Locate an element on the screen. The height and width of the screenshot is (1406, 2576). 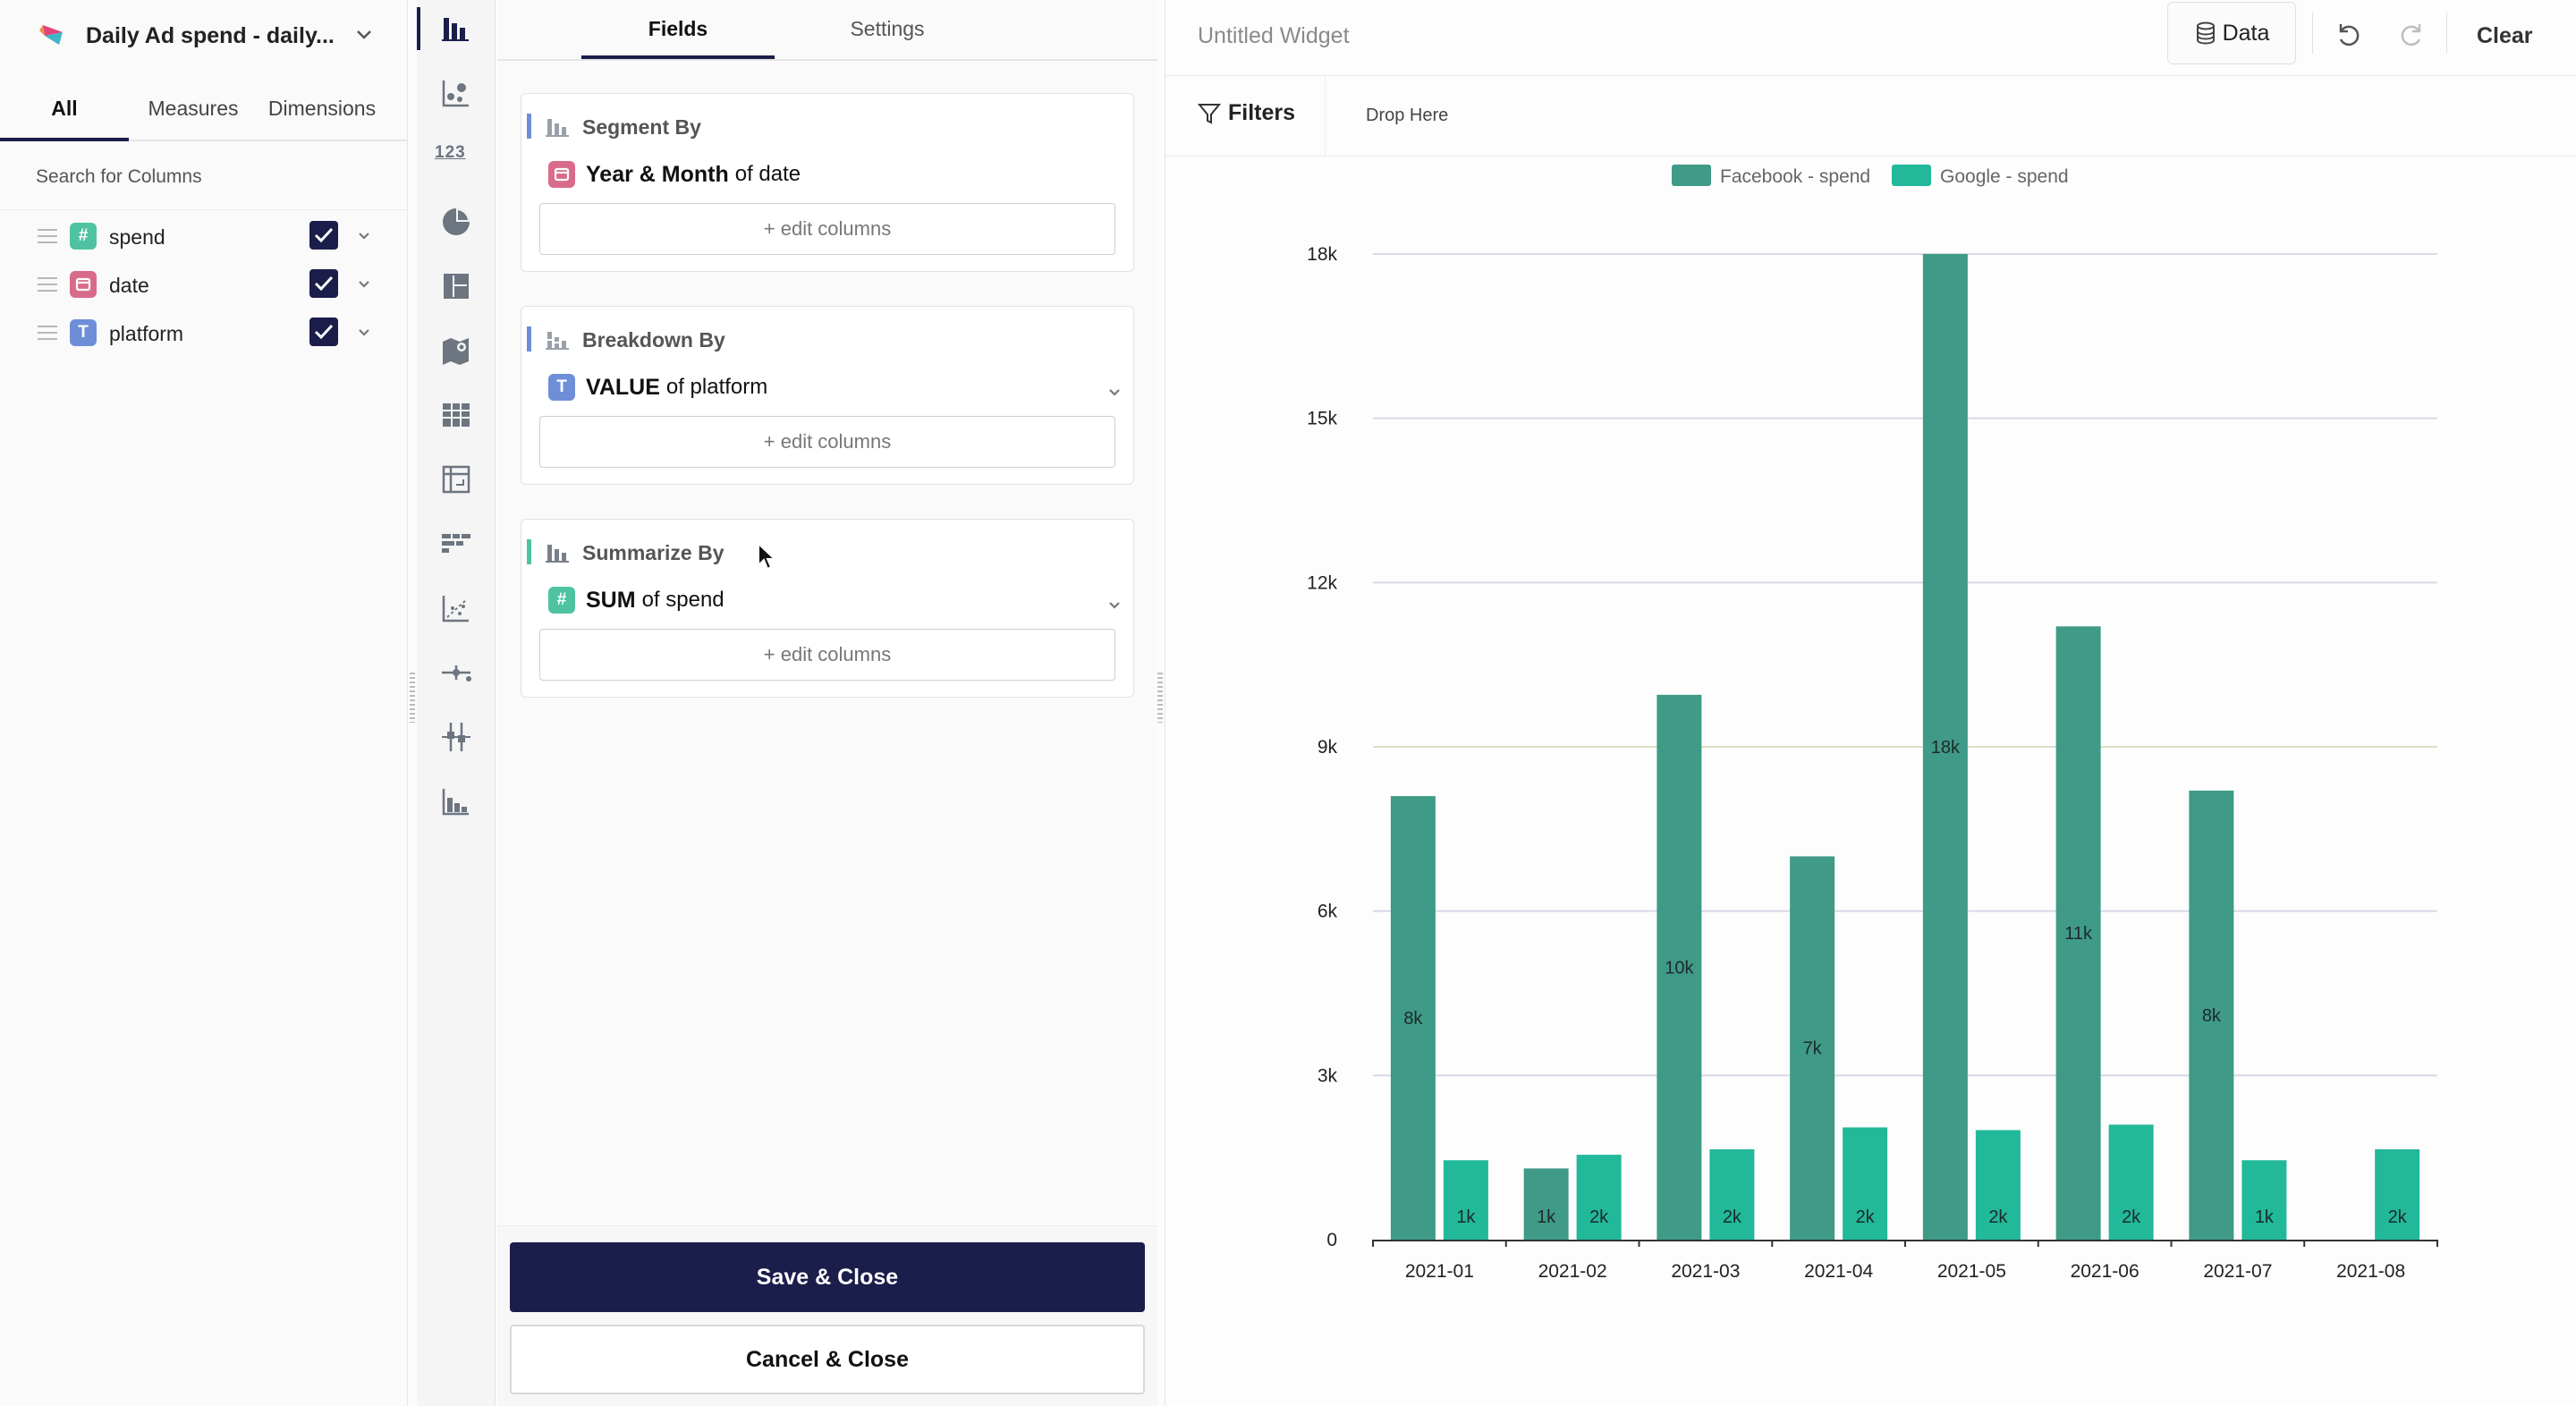
map-icon is located at coordinates (456, 350).